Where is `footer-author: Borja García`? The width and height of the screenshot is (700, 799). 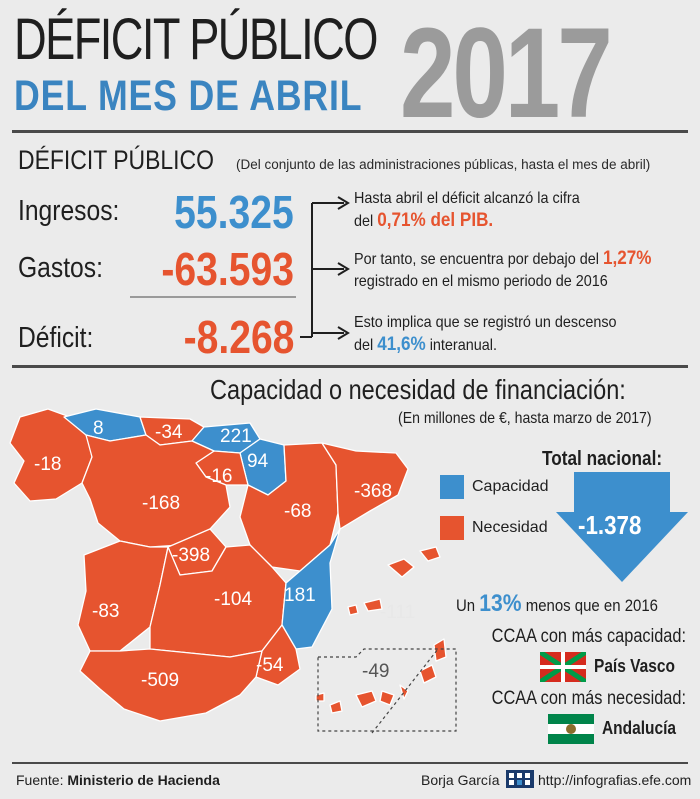 footer-author: Borja García is located at coordinates (460, 780).